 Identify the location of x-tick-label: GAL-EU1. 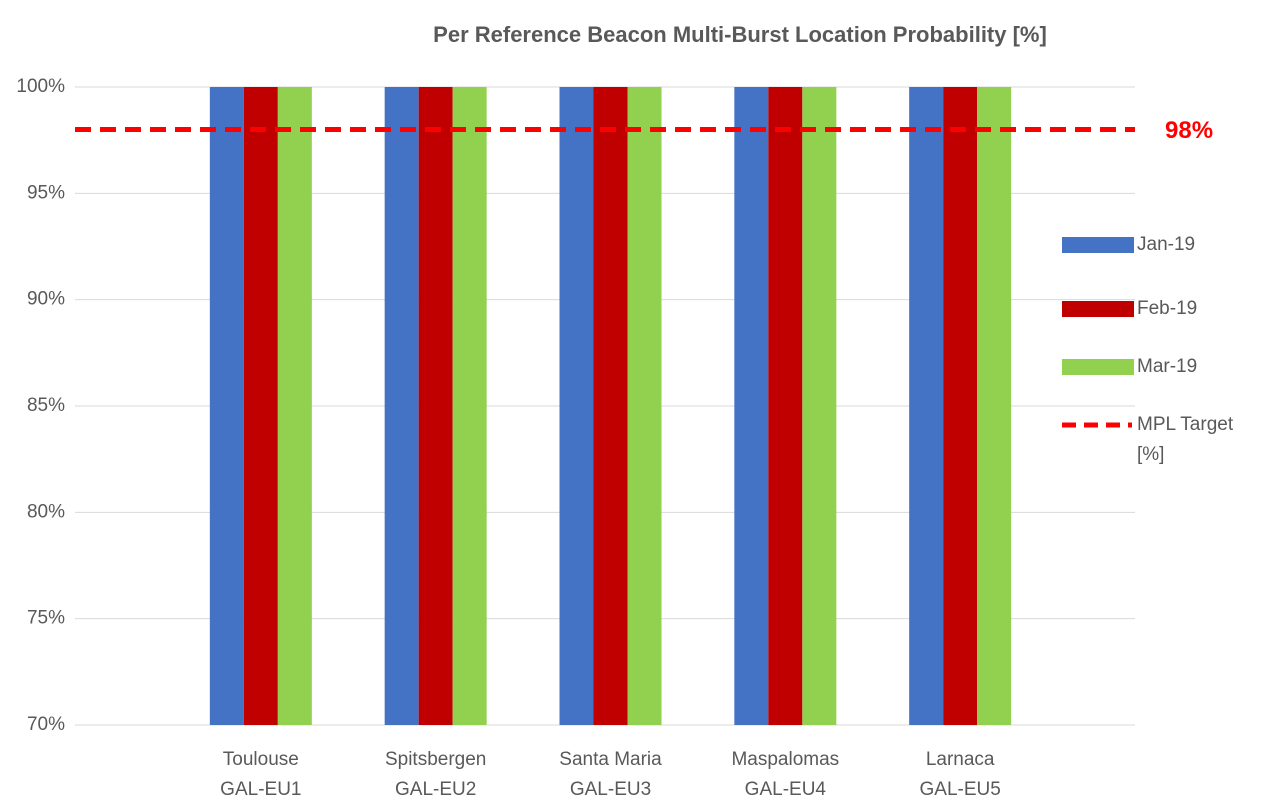
(260, 789).